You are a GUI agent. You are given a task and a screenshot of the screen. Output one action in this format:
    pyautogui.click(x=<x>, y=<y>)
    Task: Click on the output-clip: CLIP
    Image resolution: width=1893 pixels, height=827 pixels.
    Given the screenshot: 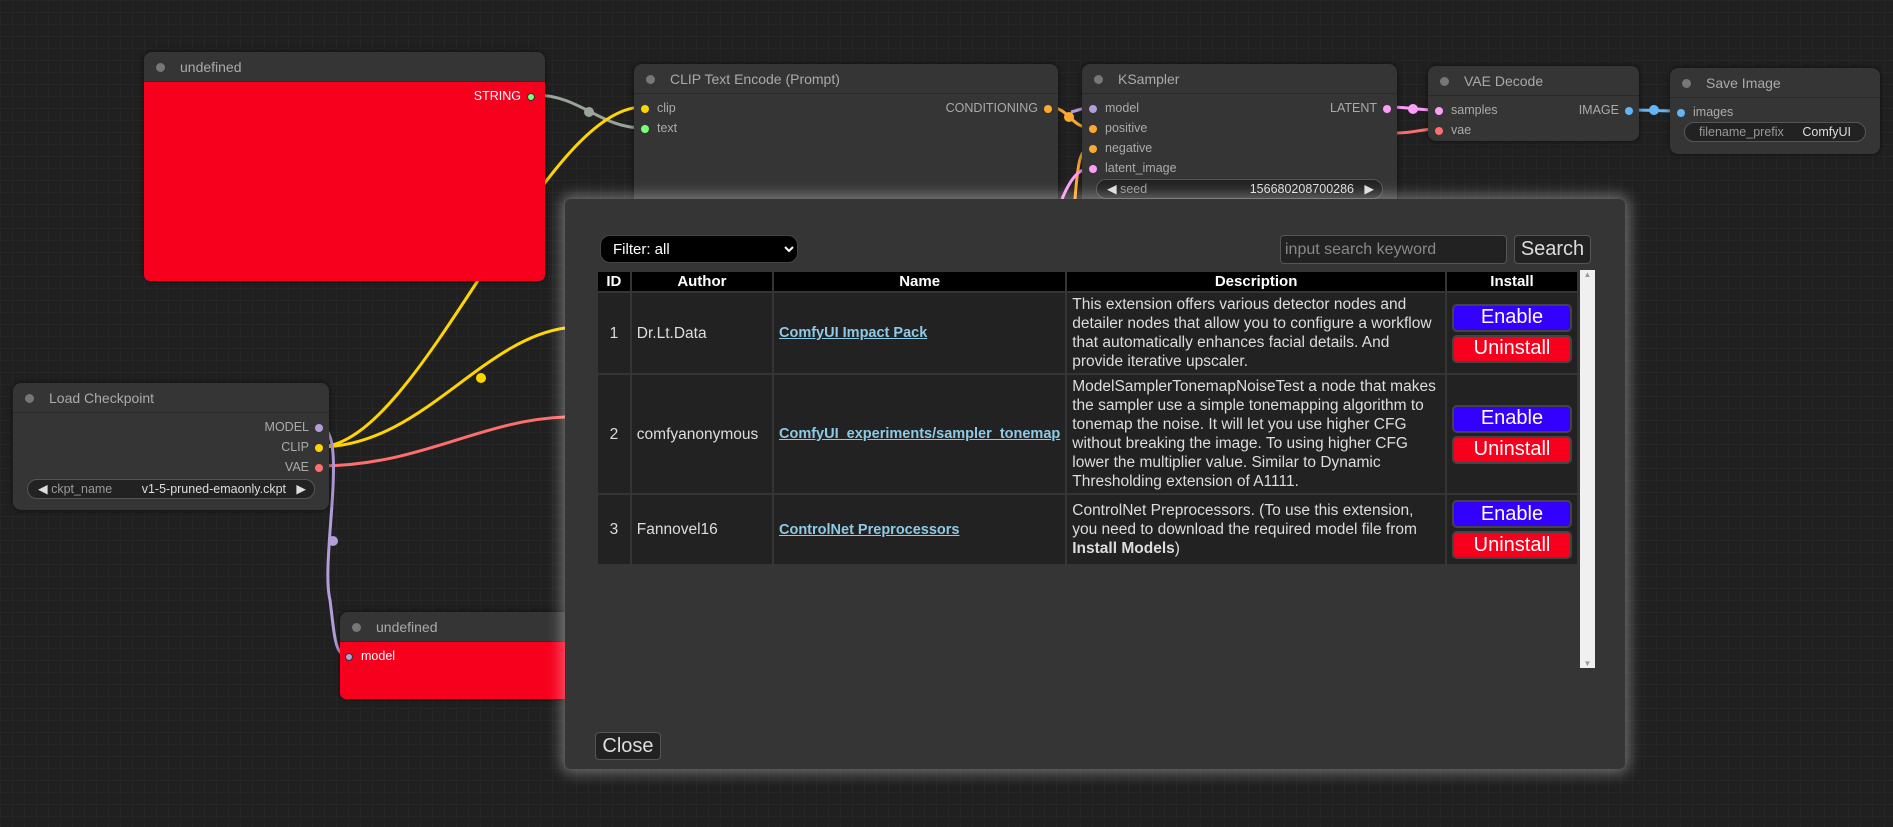 What is the action you would take?
    pyautogui.click(x=302, y=447)
    